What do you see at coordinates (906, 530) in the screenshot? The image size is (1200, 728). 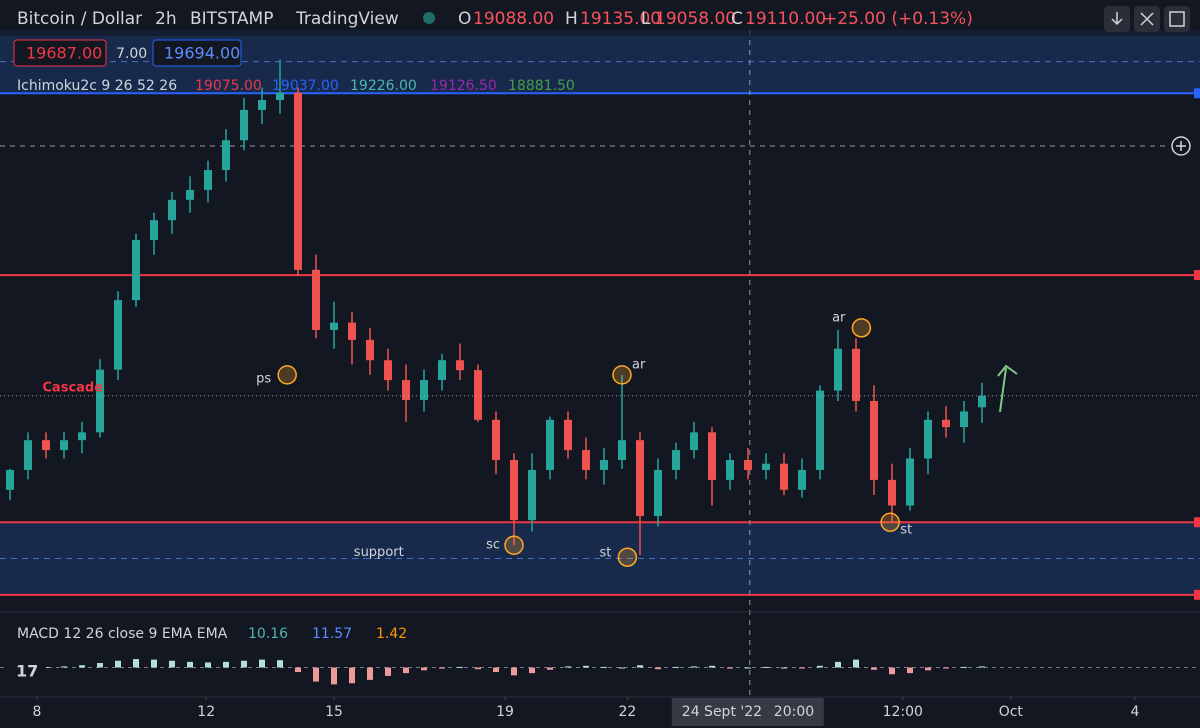 I see `annotation-label: st` at bounding box center [906, 530].